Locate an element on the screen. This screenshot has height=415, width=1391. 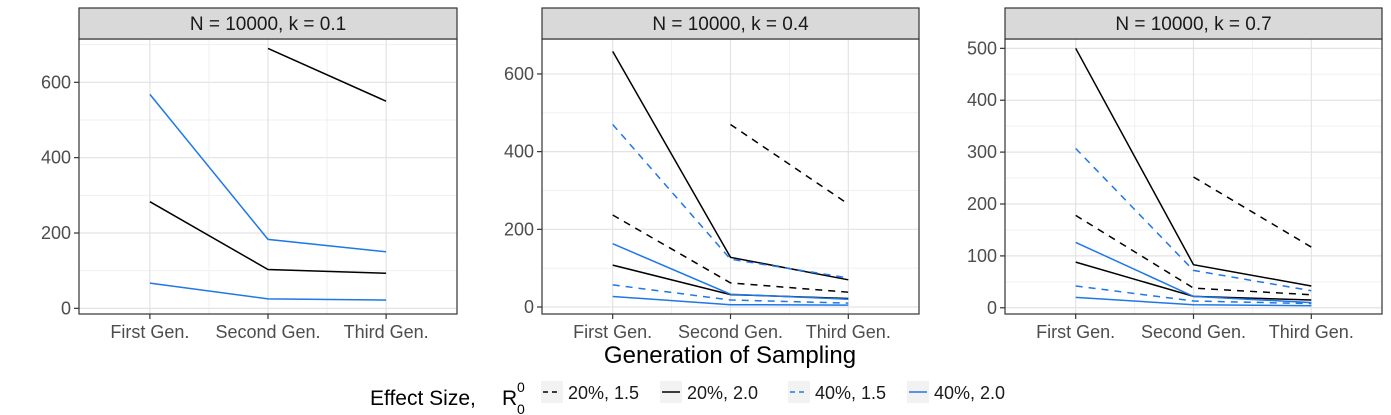
legend-label: 20%, 1.5 is located at coordinates (603, 393).